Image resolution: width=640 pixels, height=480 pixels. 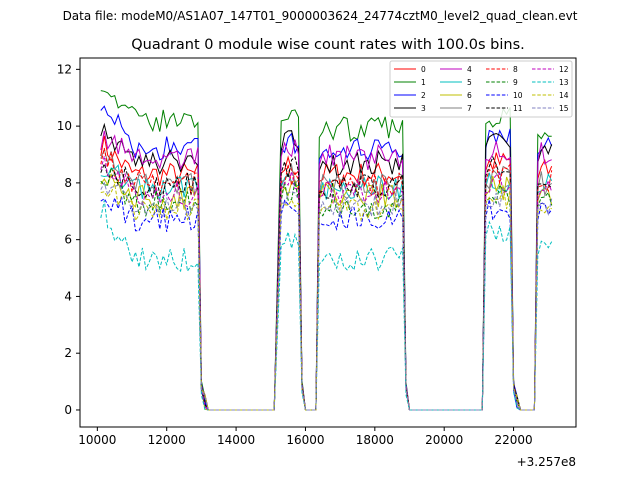 I want to click on x-axis: 10000 12000 14000 16000 18000 20000 22000, so click(x=305, y=437).